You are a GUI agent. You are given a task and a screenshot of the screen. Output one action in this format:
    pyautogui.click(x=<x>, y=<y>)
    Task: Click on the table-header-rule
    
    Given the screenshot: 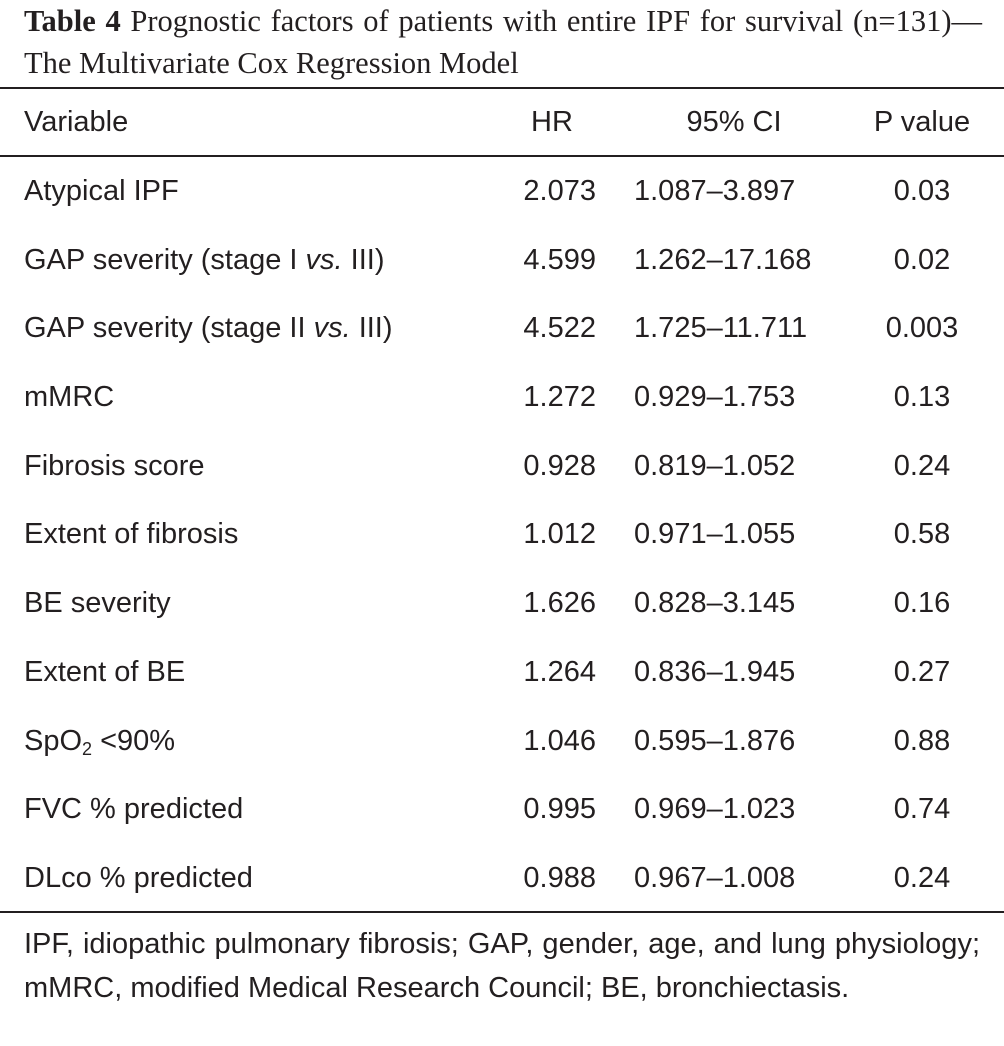 What is the action you would take?
    pyautogui.click(x=502, y=156)
    